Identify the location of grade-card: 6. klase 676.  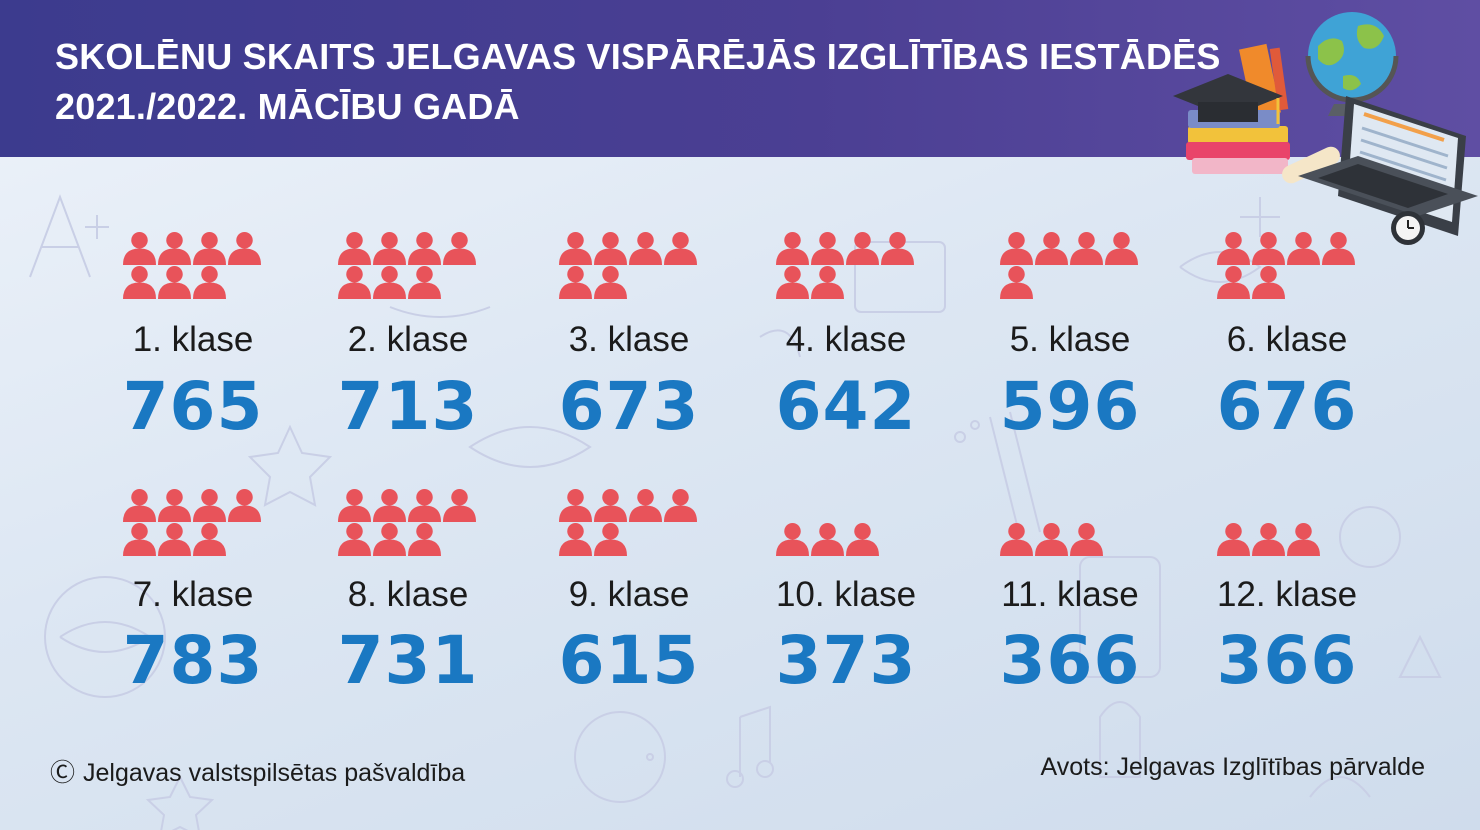
(1287, 340).